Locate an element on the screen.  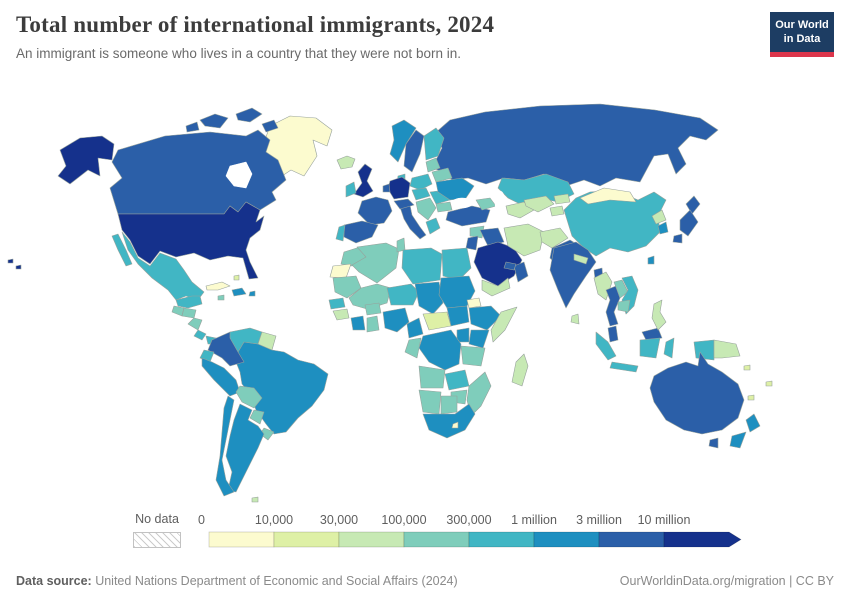
country-italy is located at coordinates (413, 222).